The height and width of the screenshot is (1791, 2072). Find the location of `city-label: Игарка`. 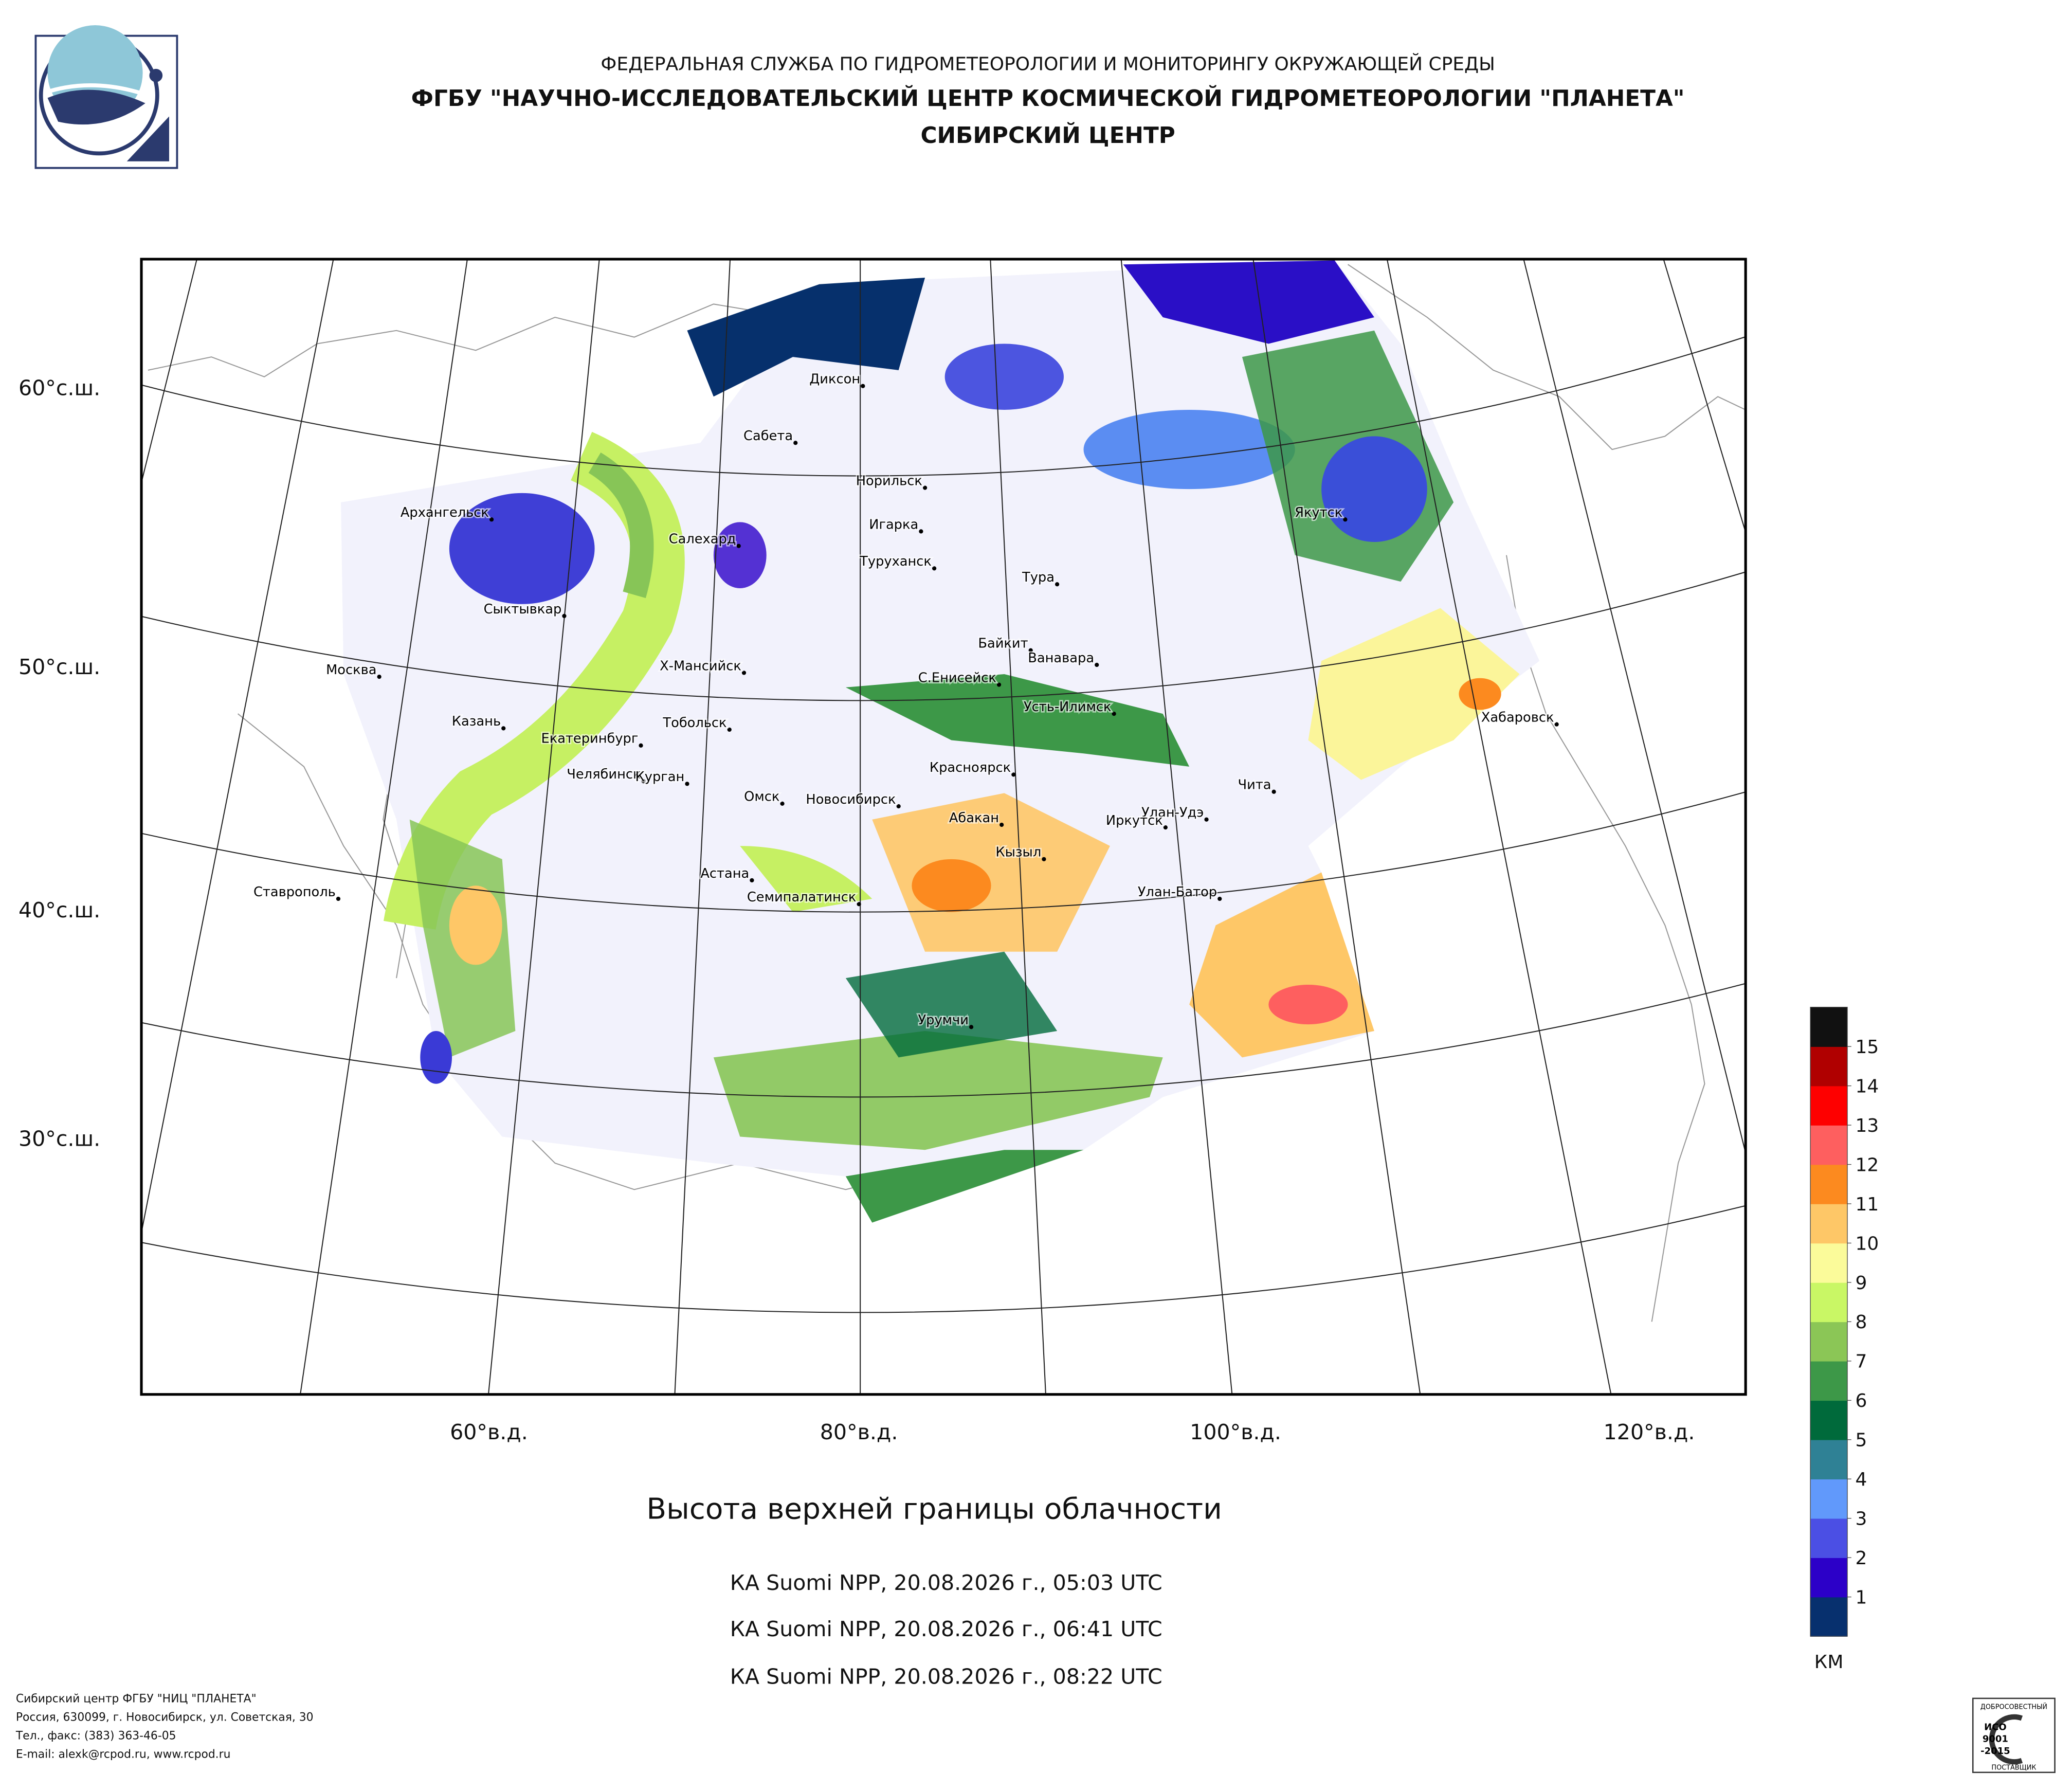

city-label: Игарка is located at coordinates (893, 524).